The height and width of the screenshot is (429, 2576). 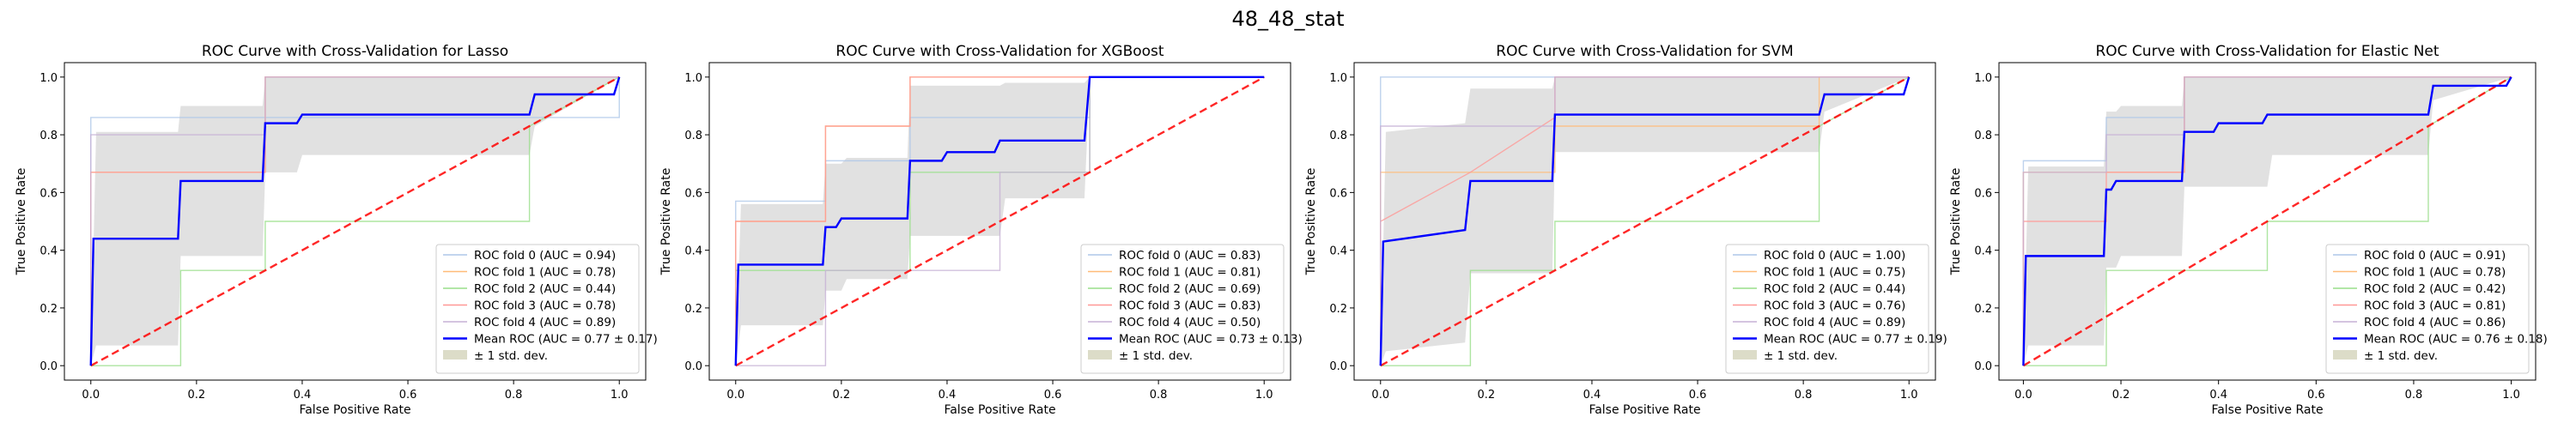 What do you see at coordinates (1190, 322) in the screenshot?
I see `legend-fold-4-label: ROC fold 4 (AUC = 0.50)` at bounding box center [1190, 322].